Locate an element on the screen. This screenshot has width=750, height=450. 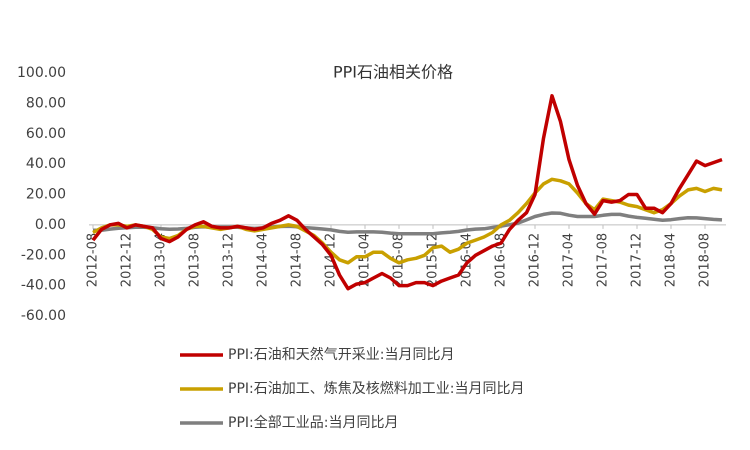
x-tick-label: 2016-12 is located at coordinates (535, 260).